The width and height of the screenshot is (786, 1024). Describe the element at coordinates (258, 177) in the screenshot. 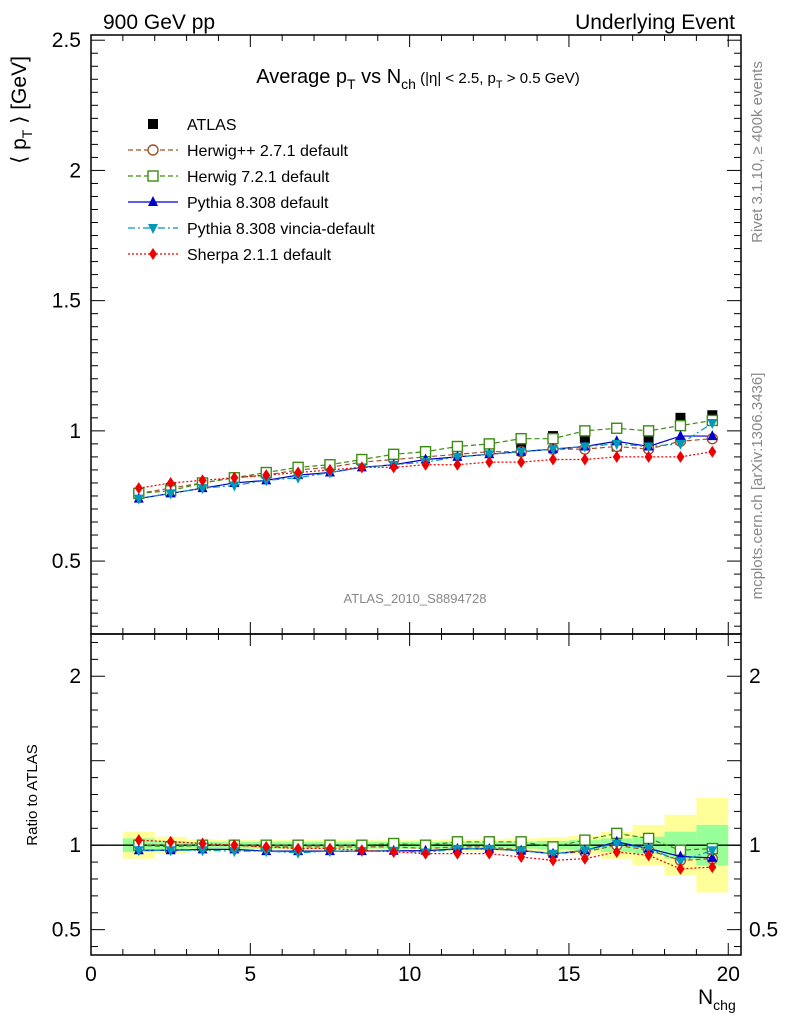

I see `legend-label-herwig7: Herwig 7.2.1 default` at that location.